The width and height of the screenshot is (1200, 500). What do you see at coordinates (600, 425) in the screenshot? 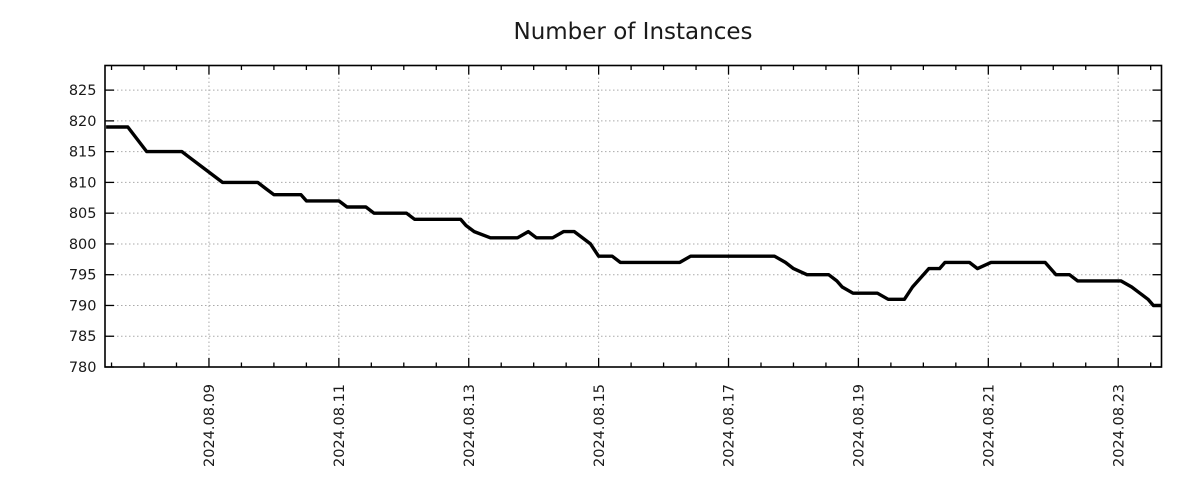
I see `x-tick-label: 2024.08.15` at bounding box center [600, 425].